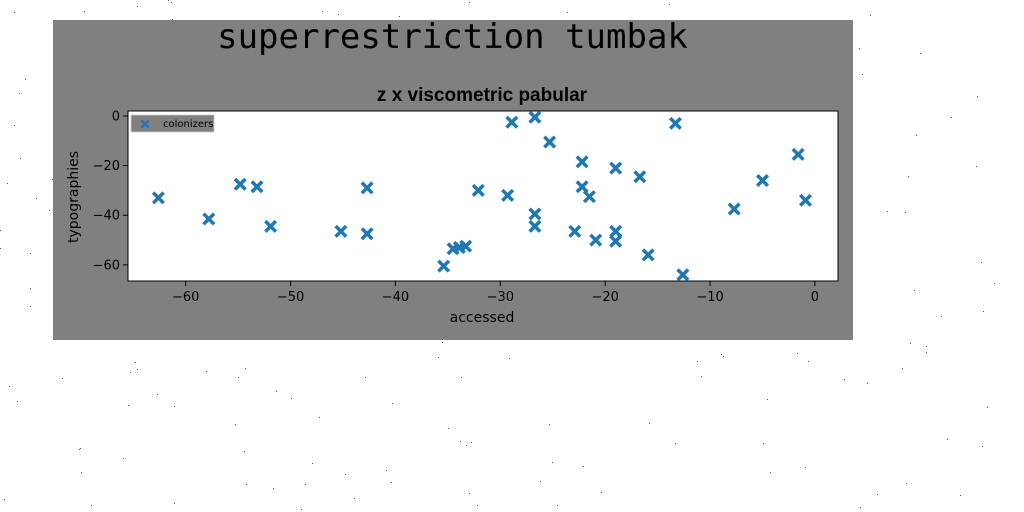 Image resolution: width=1024 pixels, height=512 pixels. I want to click on x-axis: −60 −50 −40 −30 −20 −10 0, so click(495, 293).